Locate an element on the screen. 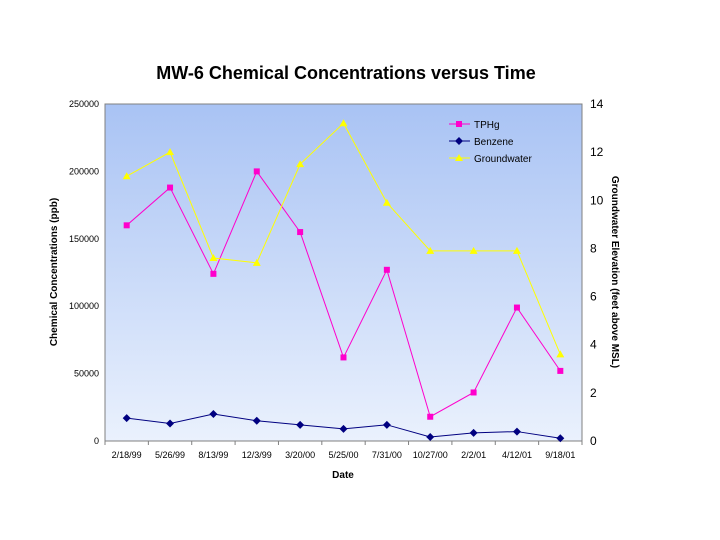 The height and width of the screenshot is (540, 720). y2-tick-label: 12 is located at coordinates (597, 152).